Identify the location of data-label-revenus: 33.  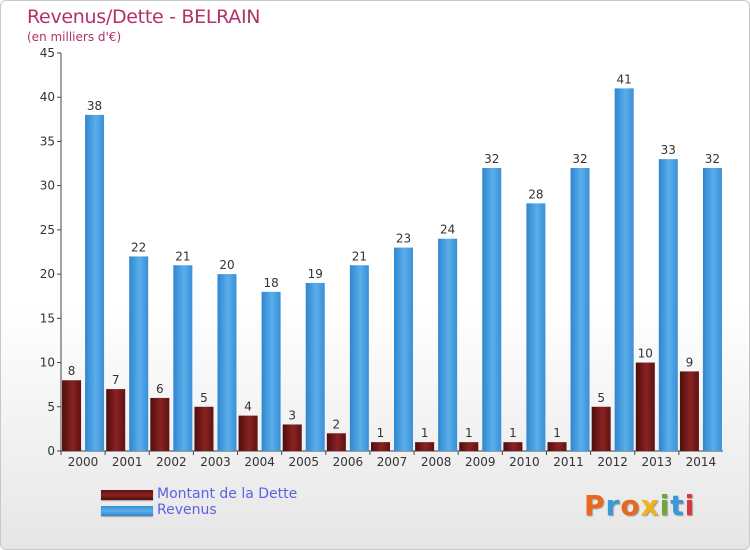
(668, 150).